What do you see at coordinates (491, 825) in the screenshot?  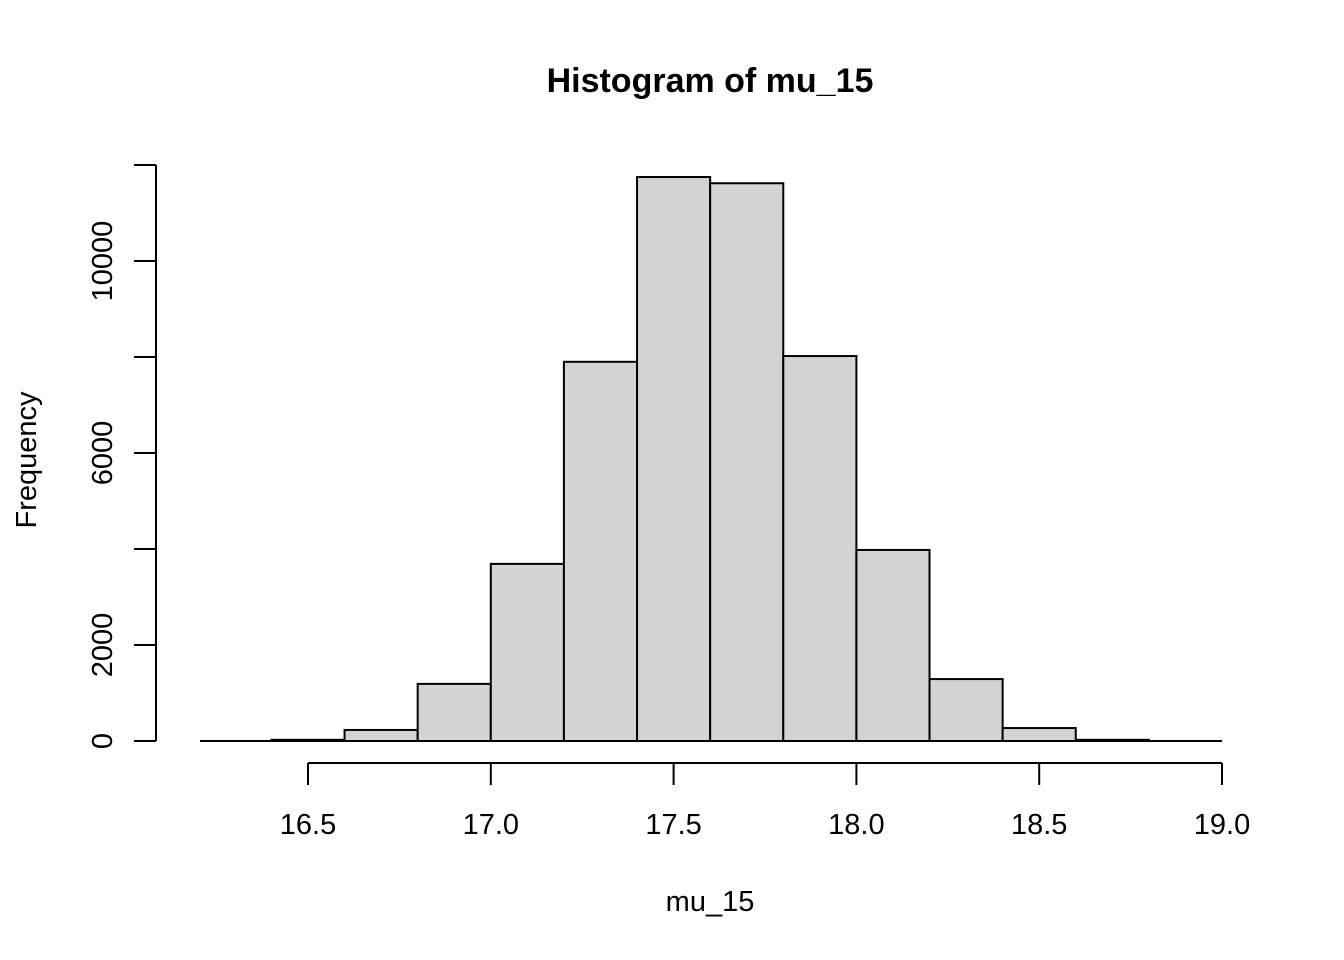 I see `x-tick-label: 17.0` at bounding box center [491, 825].